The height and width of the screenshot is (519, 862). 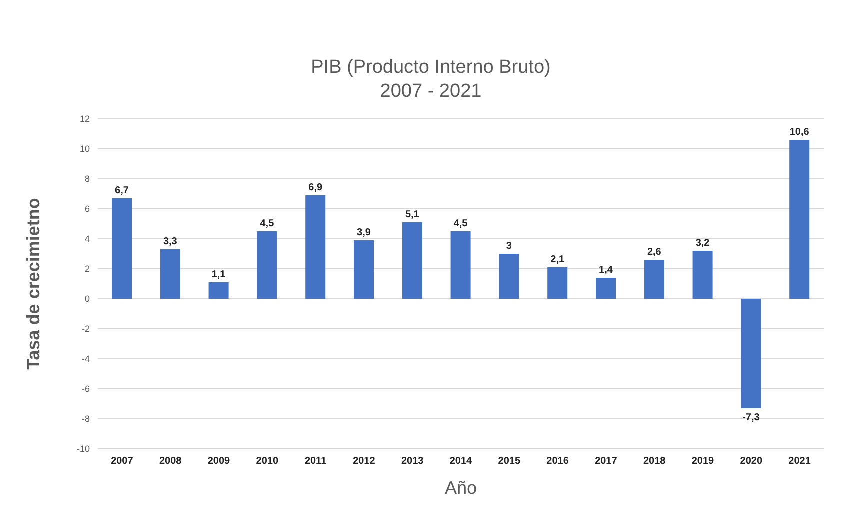 I want to click on y-tick-label: 12, so click(x=85, y=119).